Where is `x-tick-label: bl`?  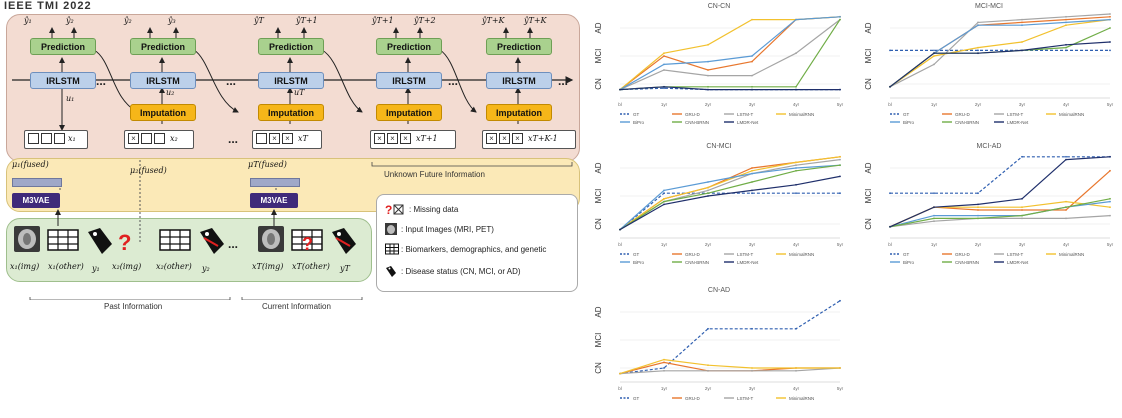 x-tick-label: bl is located at coordinates (890, 244).